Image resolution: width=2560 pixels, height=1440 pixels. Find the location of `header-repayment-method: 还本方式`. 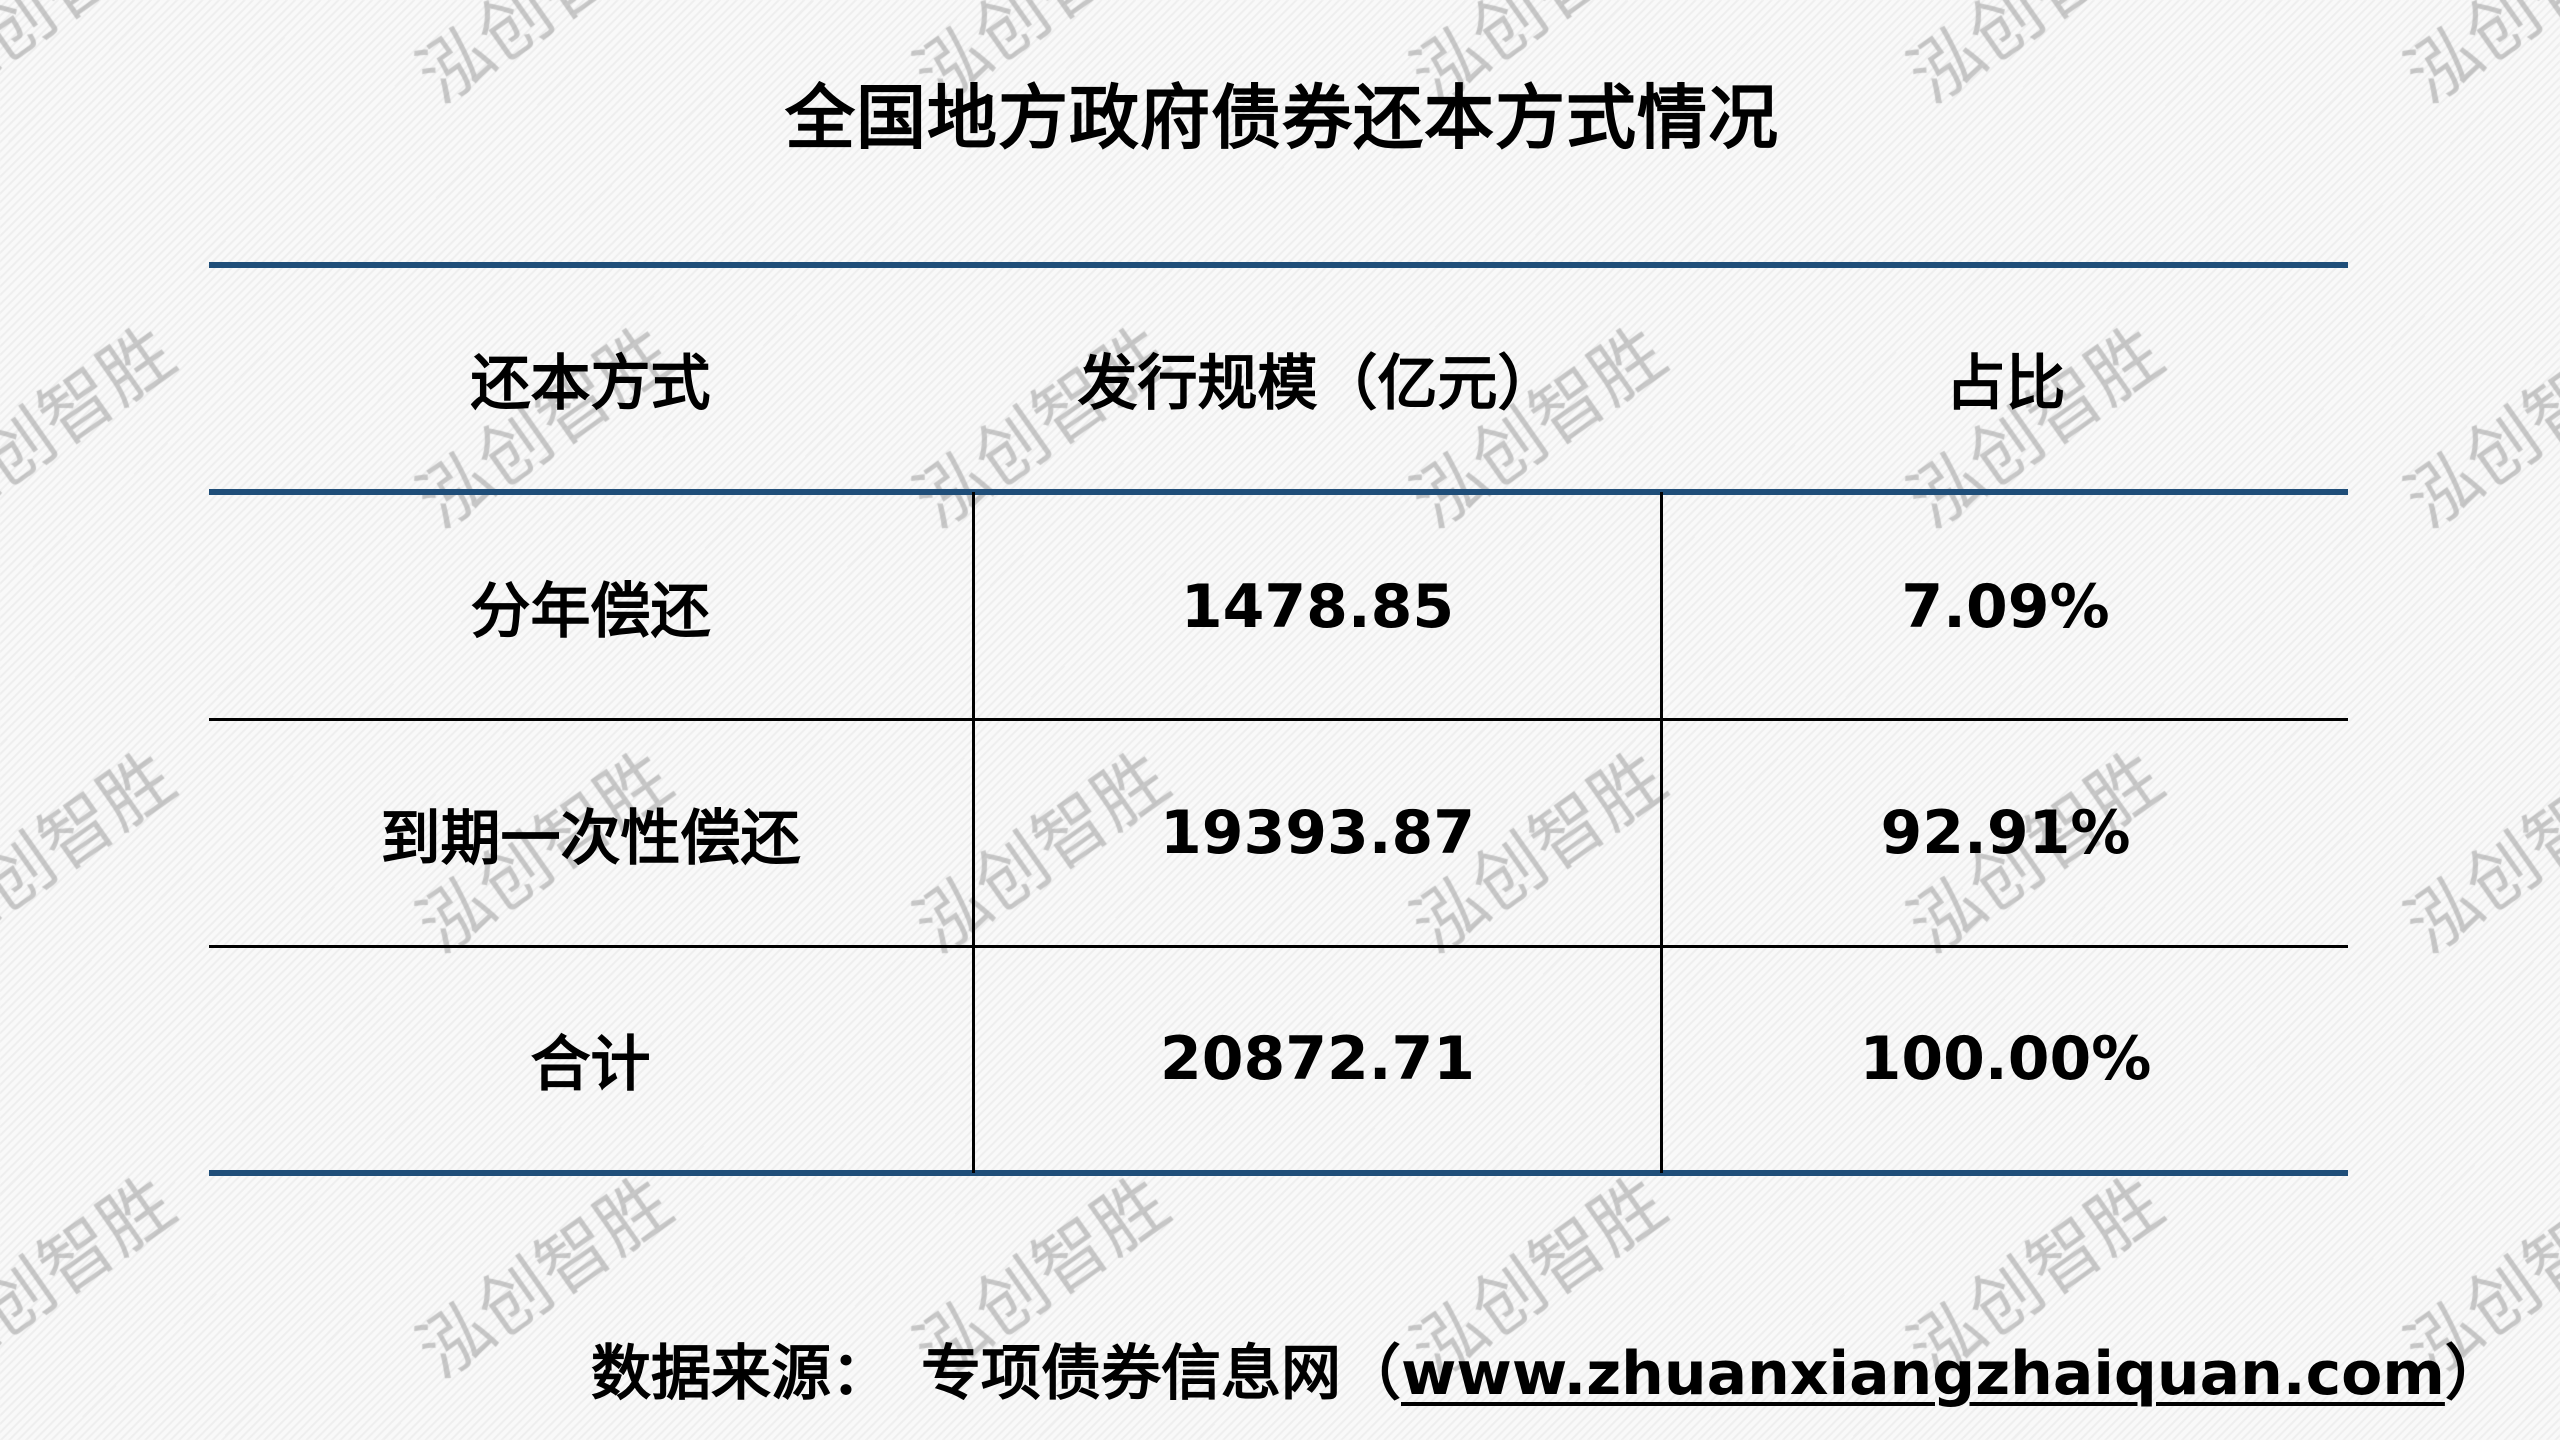

header-repayment-method: 还本方式 is located at coordinates (590, 384).